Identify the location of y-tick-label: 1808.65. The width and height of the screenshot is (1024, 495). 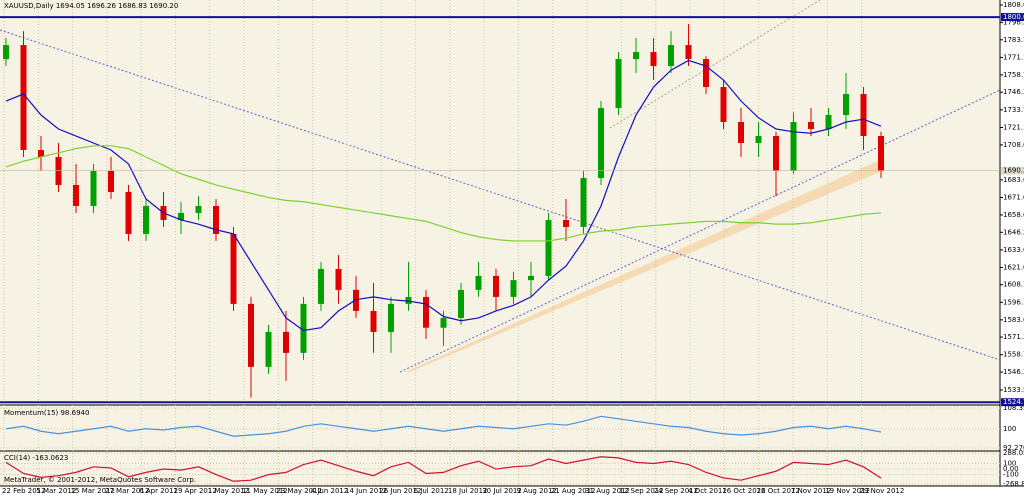
(1013, 5).